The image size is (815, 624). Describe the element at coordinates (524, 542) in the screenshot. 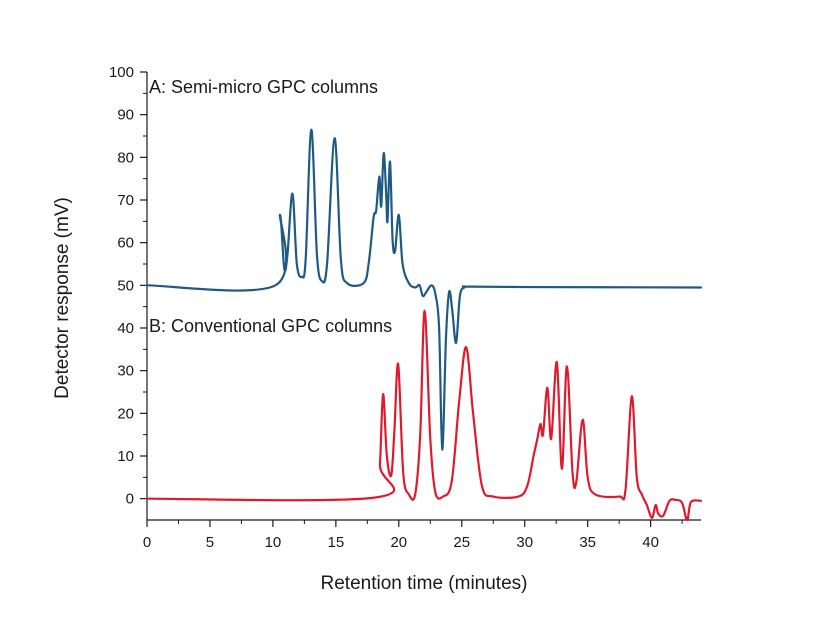

I see `x-tick-label: 30` at that location.